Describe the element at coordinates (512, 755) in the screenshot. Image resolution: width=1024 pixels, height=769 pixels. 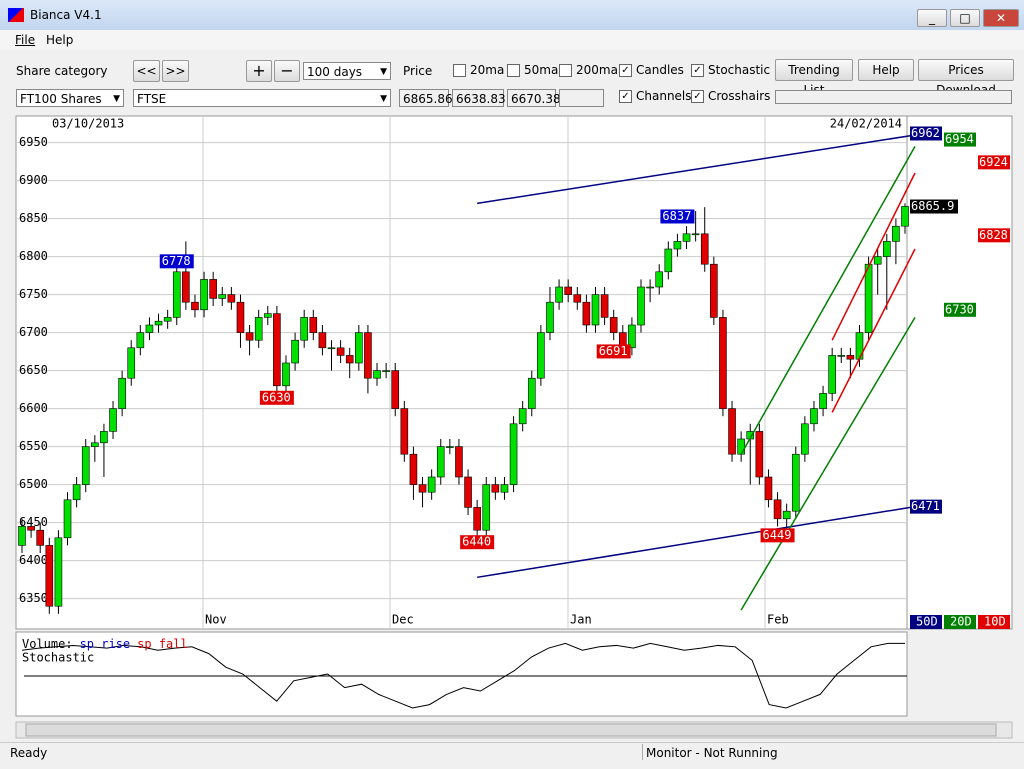
I see `status-bar: Ready Monitor - Not Running` at that location.